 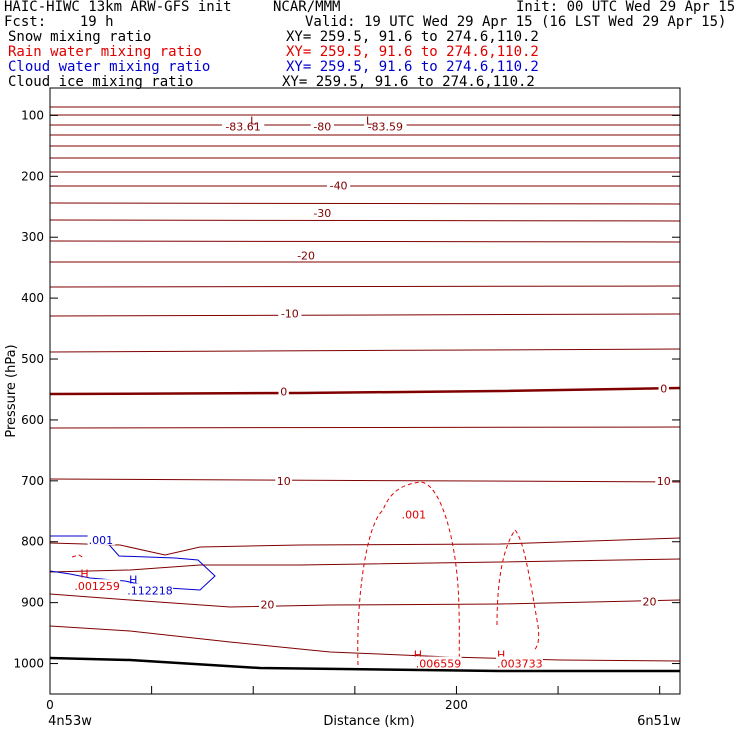 What do you see at coordinates (59, 22) in the screenshot?
I see `forecast-hour: Fcst: 19 h` at bounding box center [59, 22].